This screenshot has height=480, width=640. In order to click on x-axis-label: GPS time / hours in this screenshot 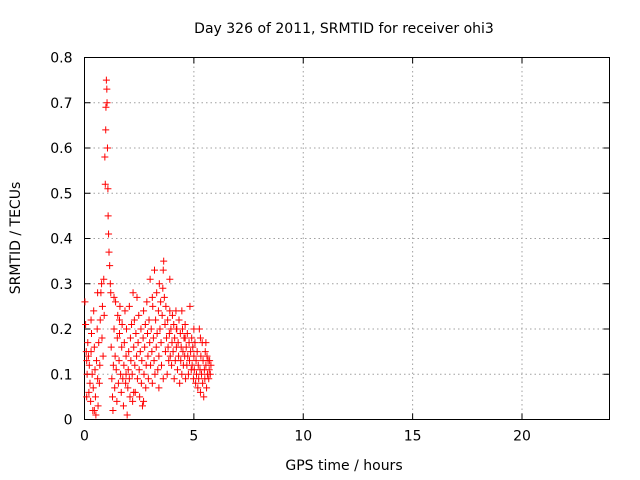, I will do `click(343, 466)`.